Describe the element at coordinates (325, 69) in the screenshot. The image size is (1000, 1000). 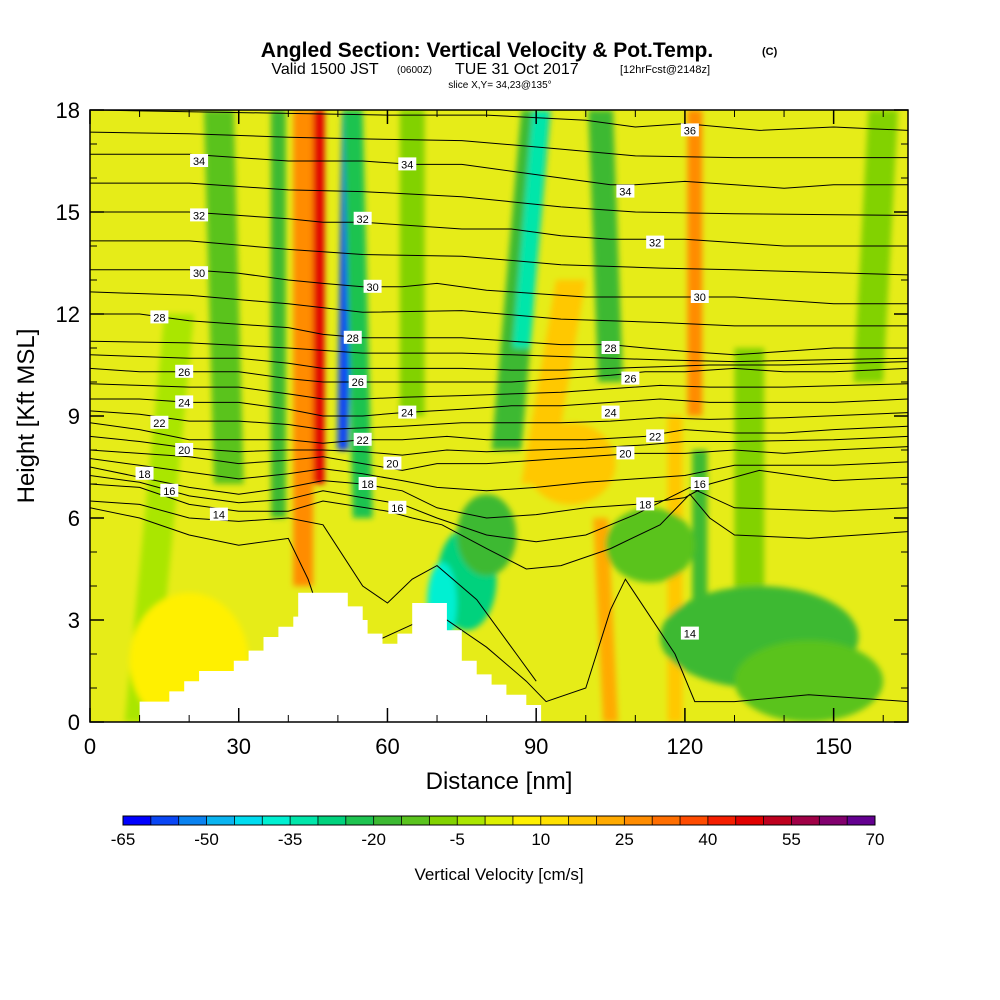
I see `valid-time: Valid 1500 JST` at that location.